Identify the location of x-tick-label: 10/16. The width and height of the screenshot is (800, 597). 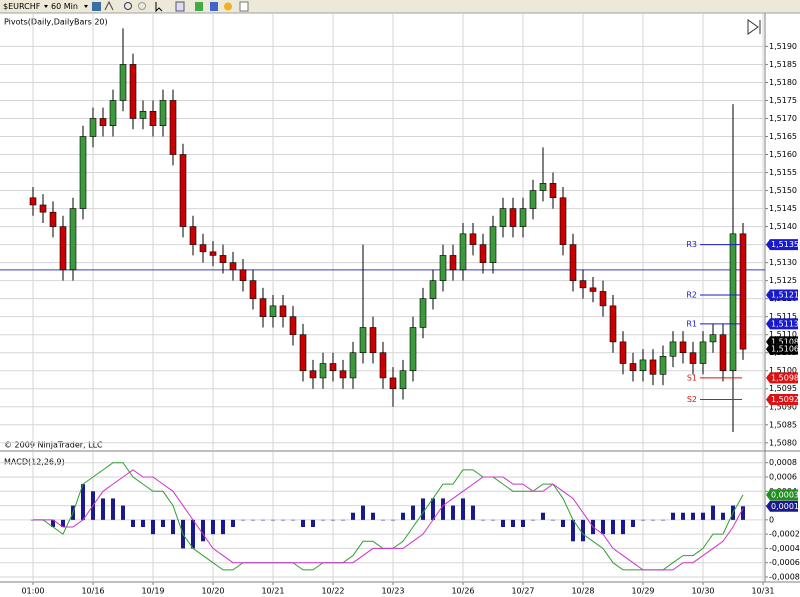
(92, 591).